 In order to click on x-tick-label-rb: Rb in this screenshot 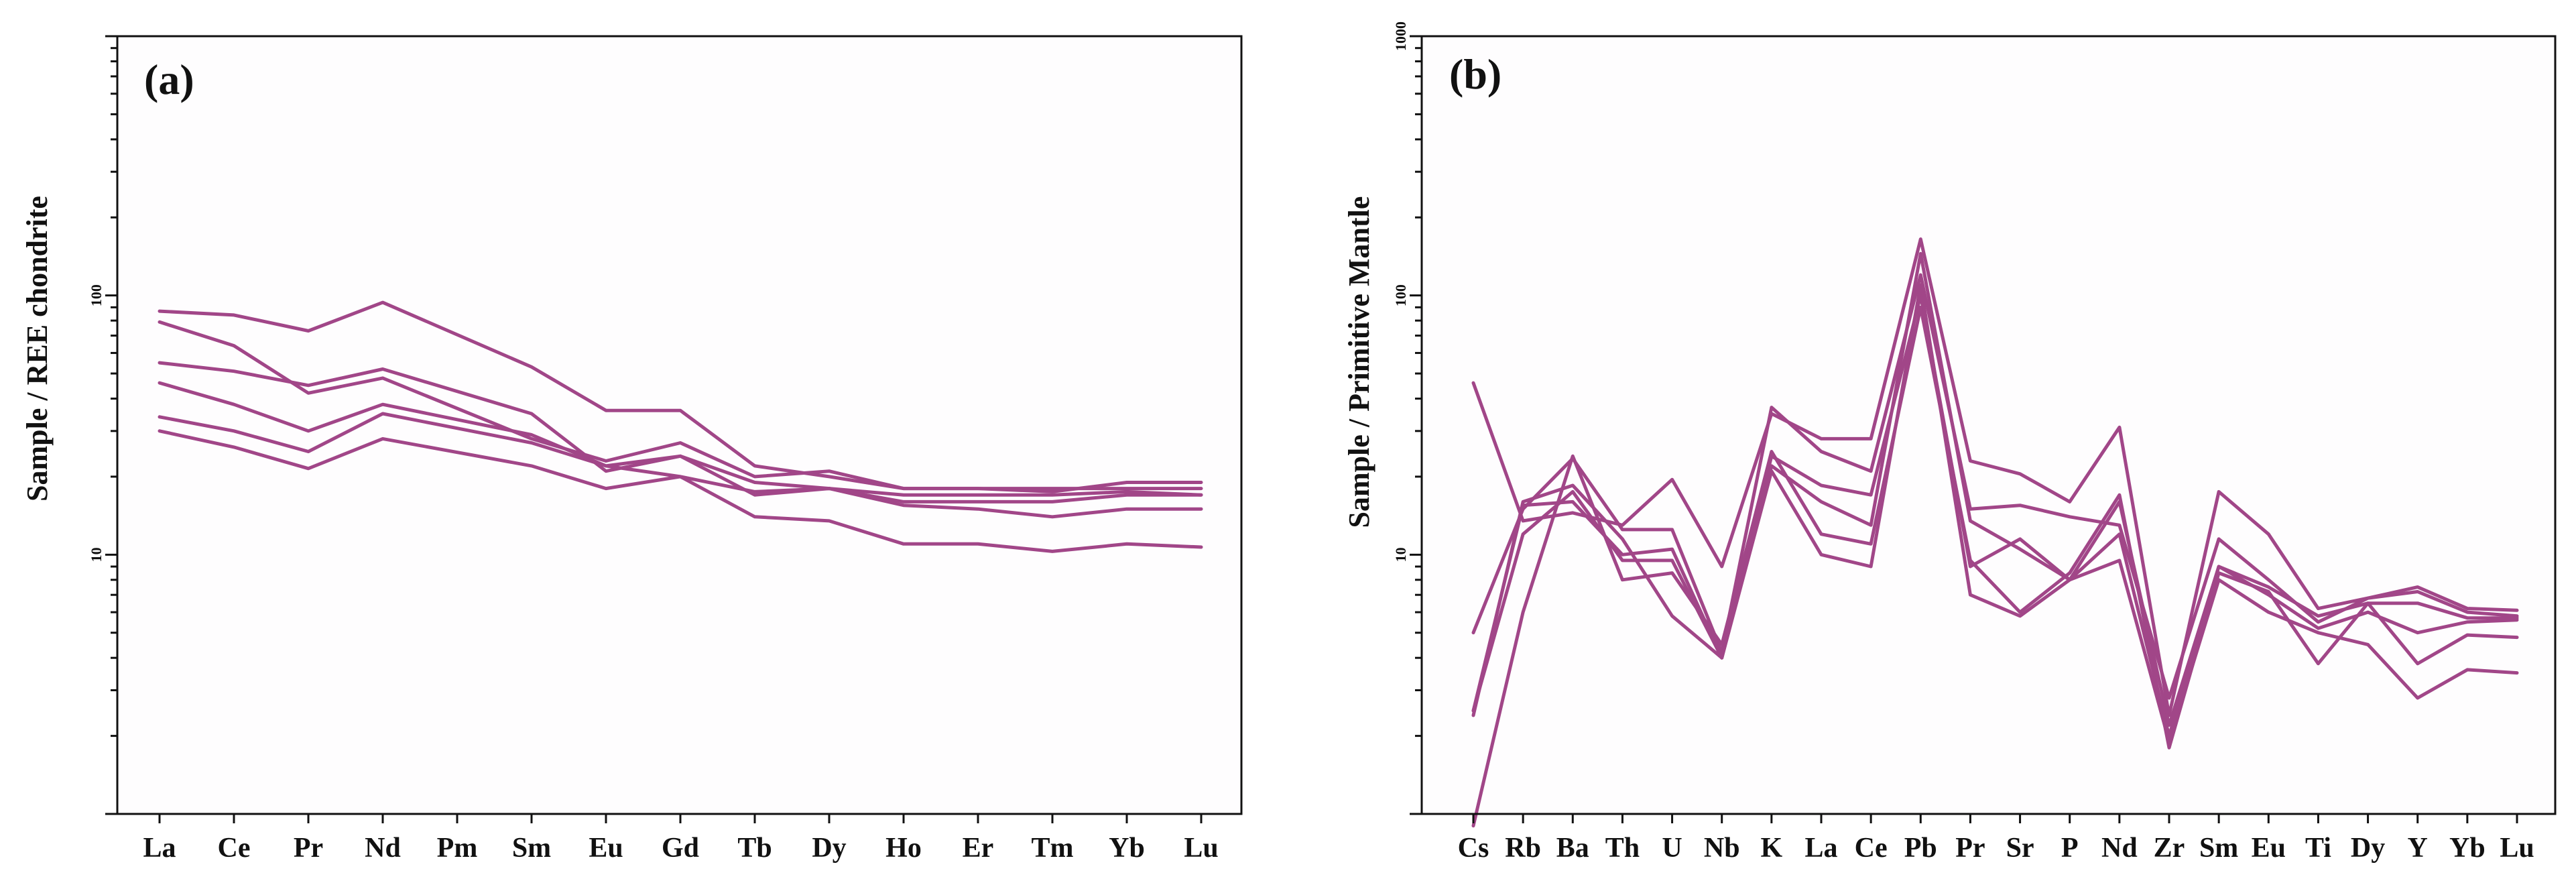, I will do `click(1523, 848)`.